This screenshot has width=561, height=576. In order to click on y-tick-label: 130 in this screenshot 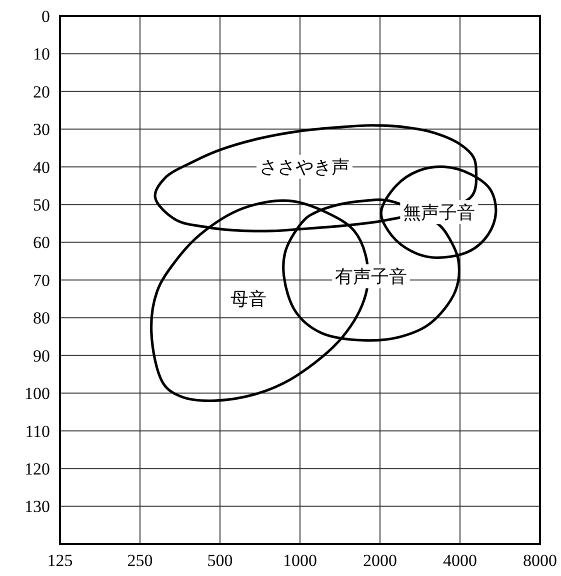, I will do `click(37, 506)`.